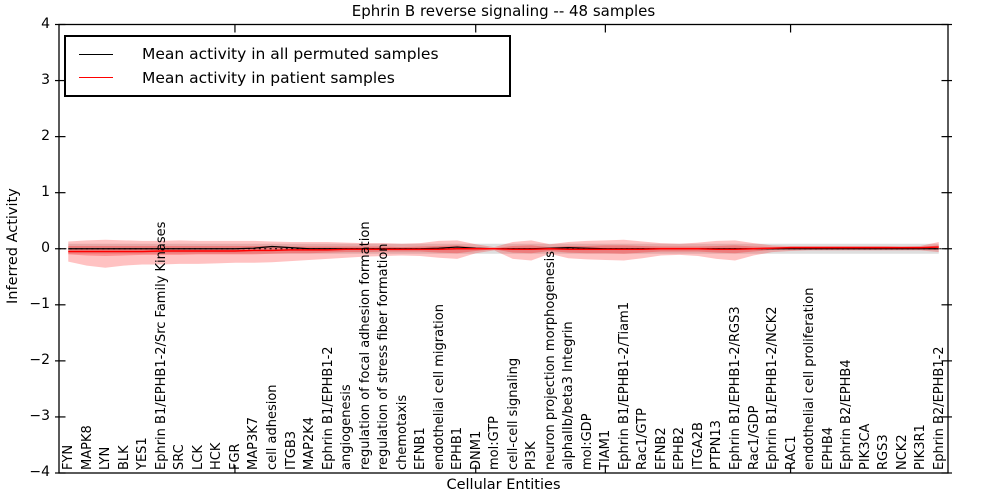 The width and height of the screenshot is (1000, 500). I want to click on legend-item-permuted: Mean activity in all permuted samples, so click(287, 54).